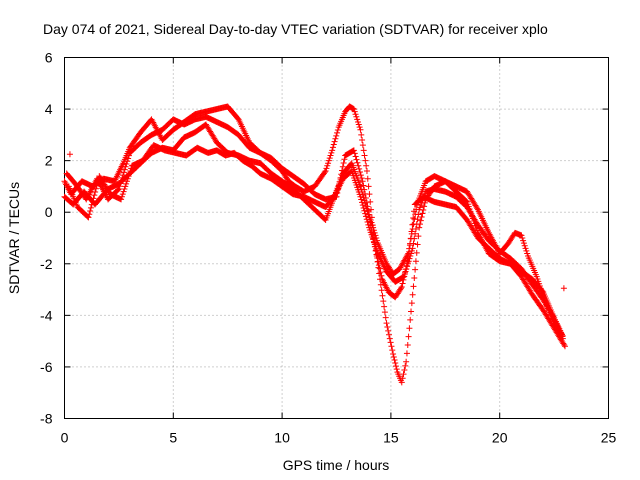  What do you see at coordinates (46, 315) in the screenshot?
I see `y-tick-label: -4` at bounding box center [46, 315].